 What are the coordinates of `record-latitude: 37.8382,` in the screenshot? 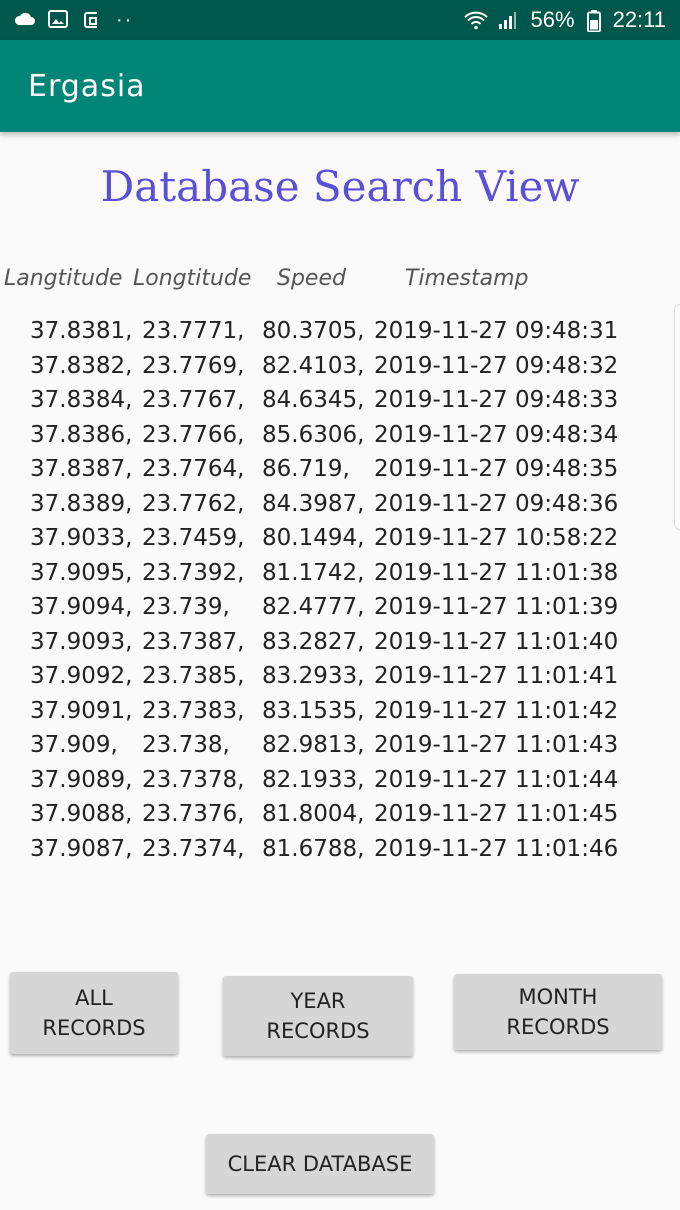 It's located at (81, 365).